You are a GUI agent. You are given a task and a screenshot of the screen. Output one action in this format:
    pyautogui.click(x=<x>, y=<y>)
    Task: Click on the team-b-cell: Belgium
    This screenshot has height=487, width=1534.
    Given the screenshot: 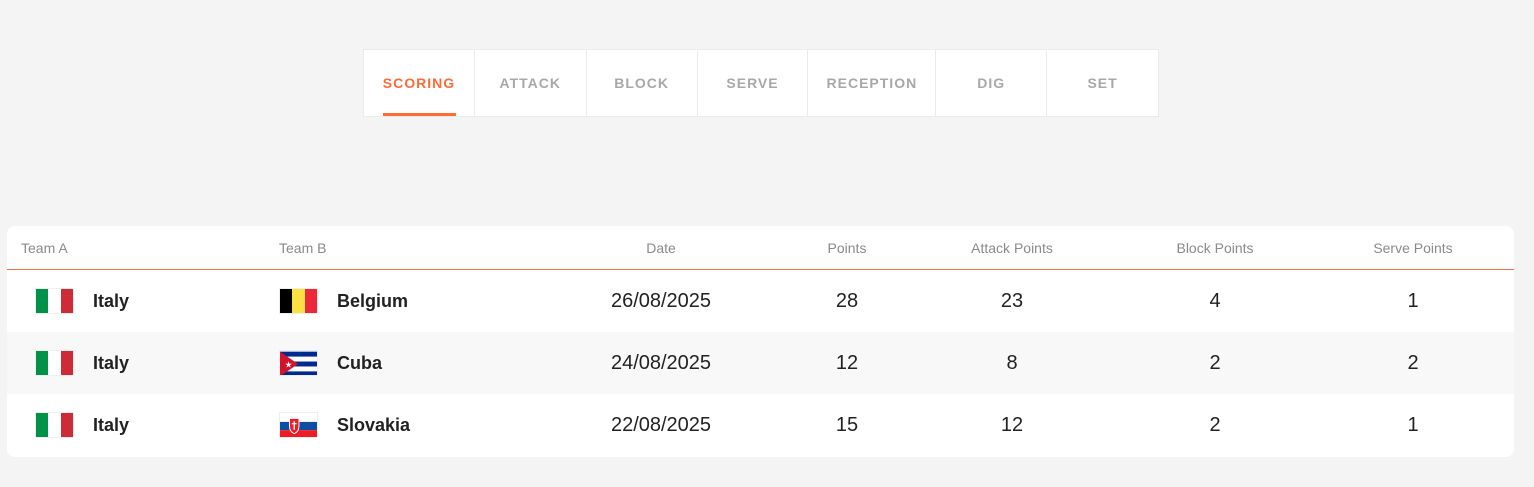 What is the action you would take?
    pyautogui.click(x=343, y=301)
    